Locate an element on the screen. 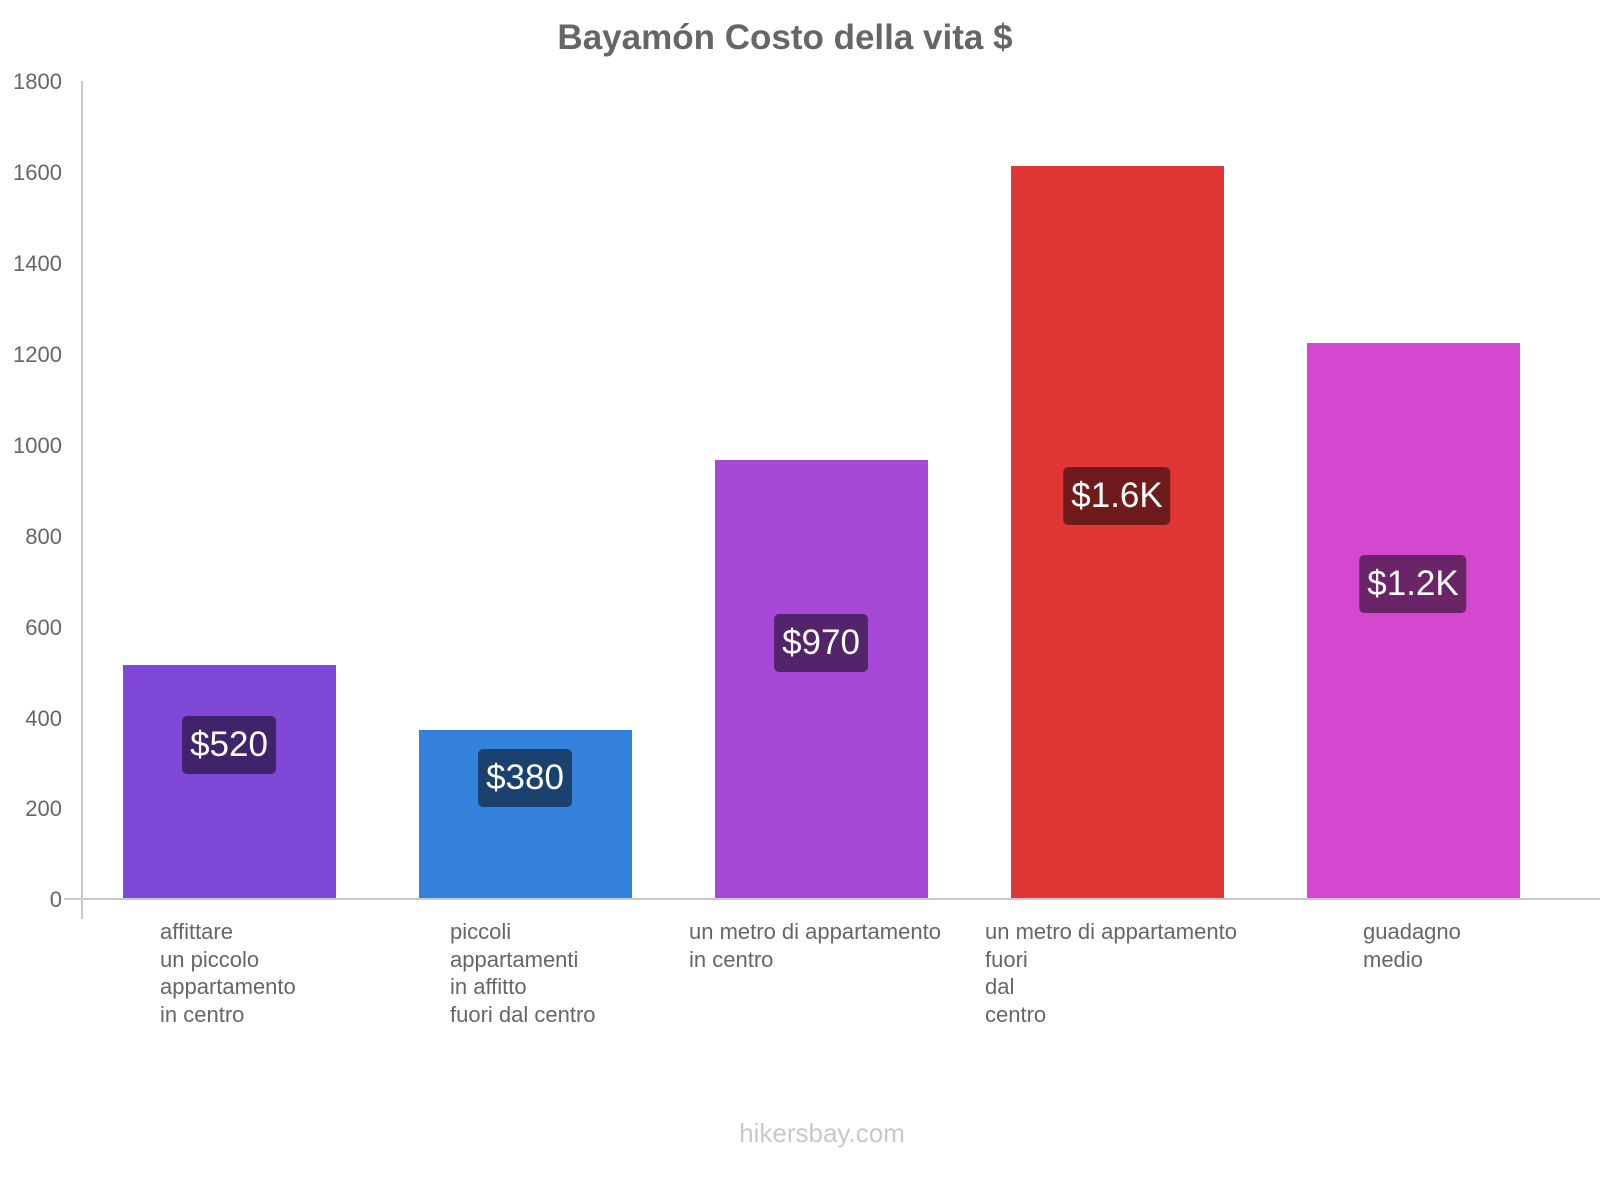 The height and width of the screenshot is (1200, 1600). value-label: $970 is located at coordinates (821, 643).